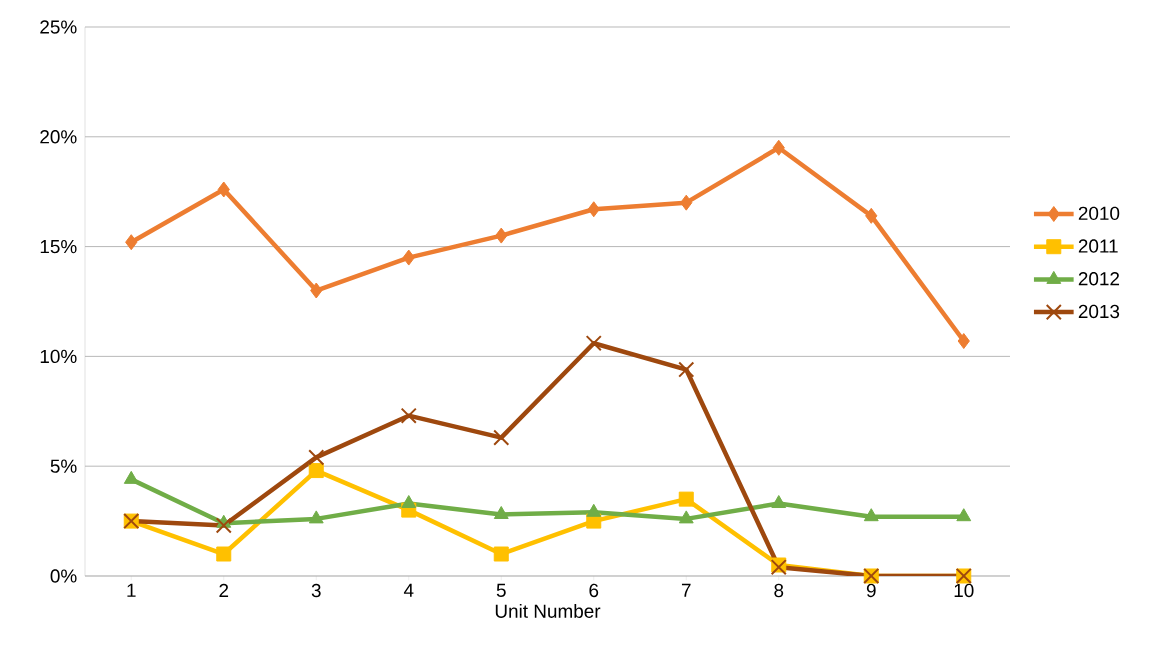 Image resolution: width=1169 pixels, height=657 pixels. What do you see at coordinates (686, 590) in the screenshot?
I see `x-tick-label: 7` at bounding box center [686, 590].